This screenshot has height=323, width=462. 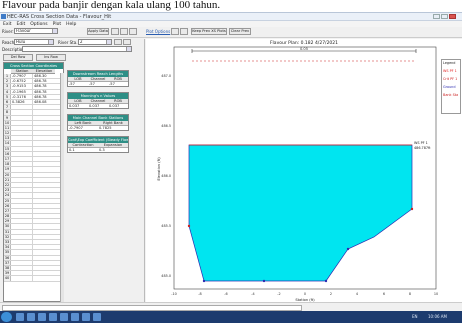 What do you see at coordinates (118, 42) in the screenshot?
I see `arrow-down-icon` at bounding box center [118, 42].